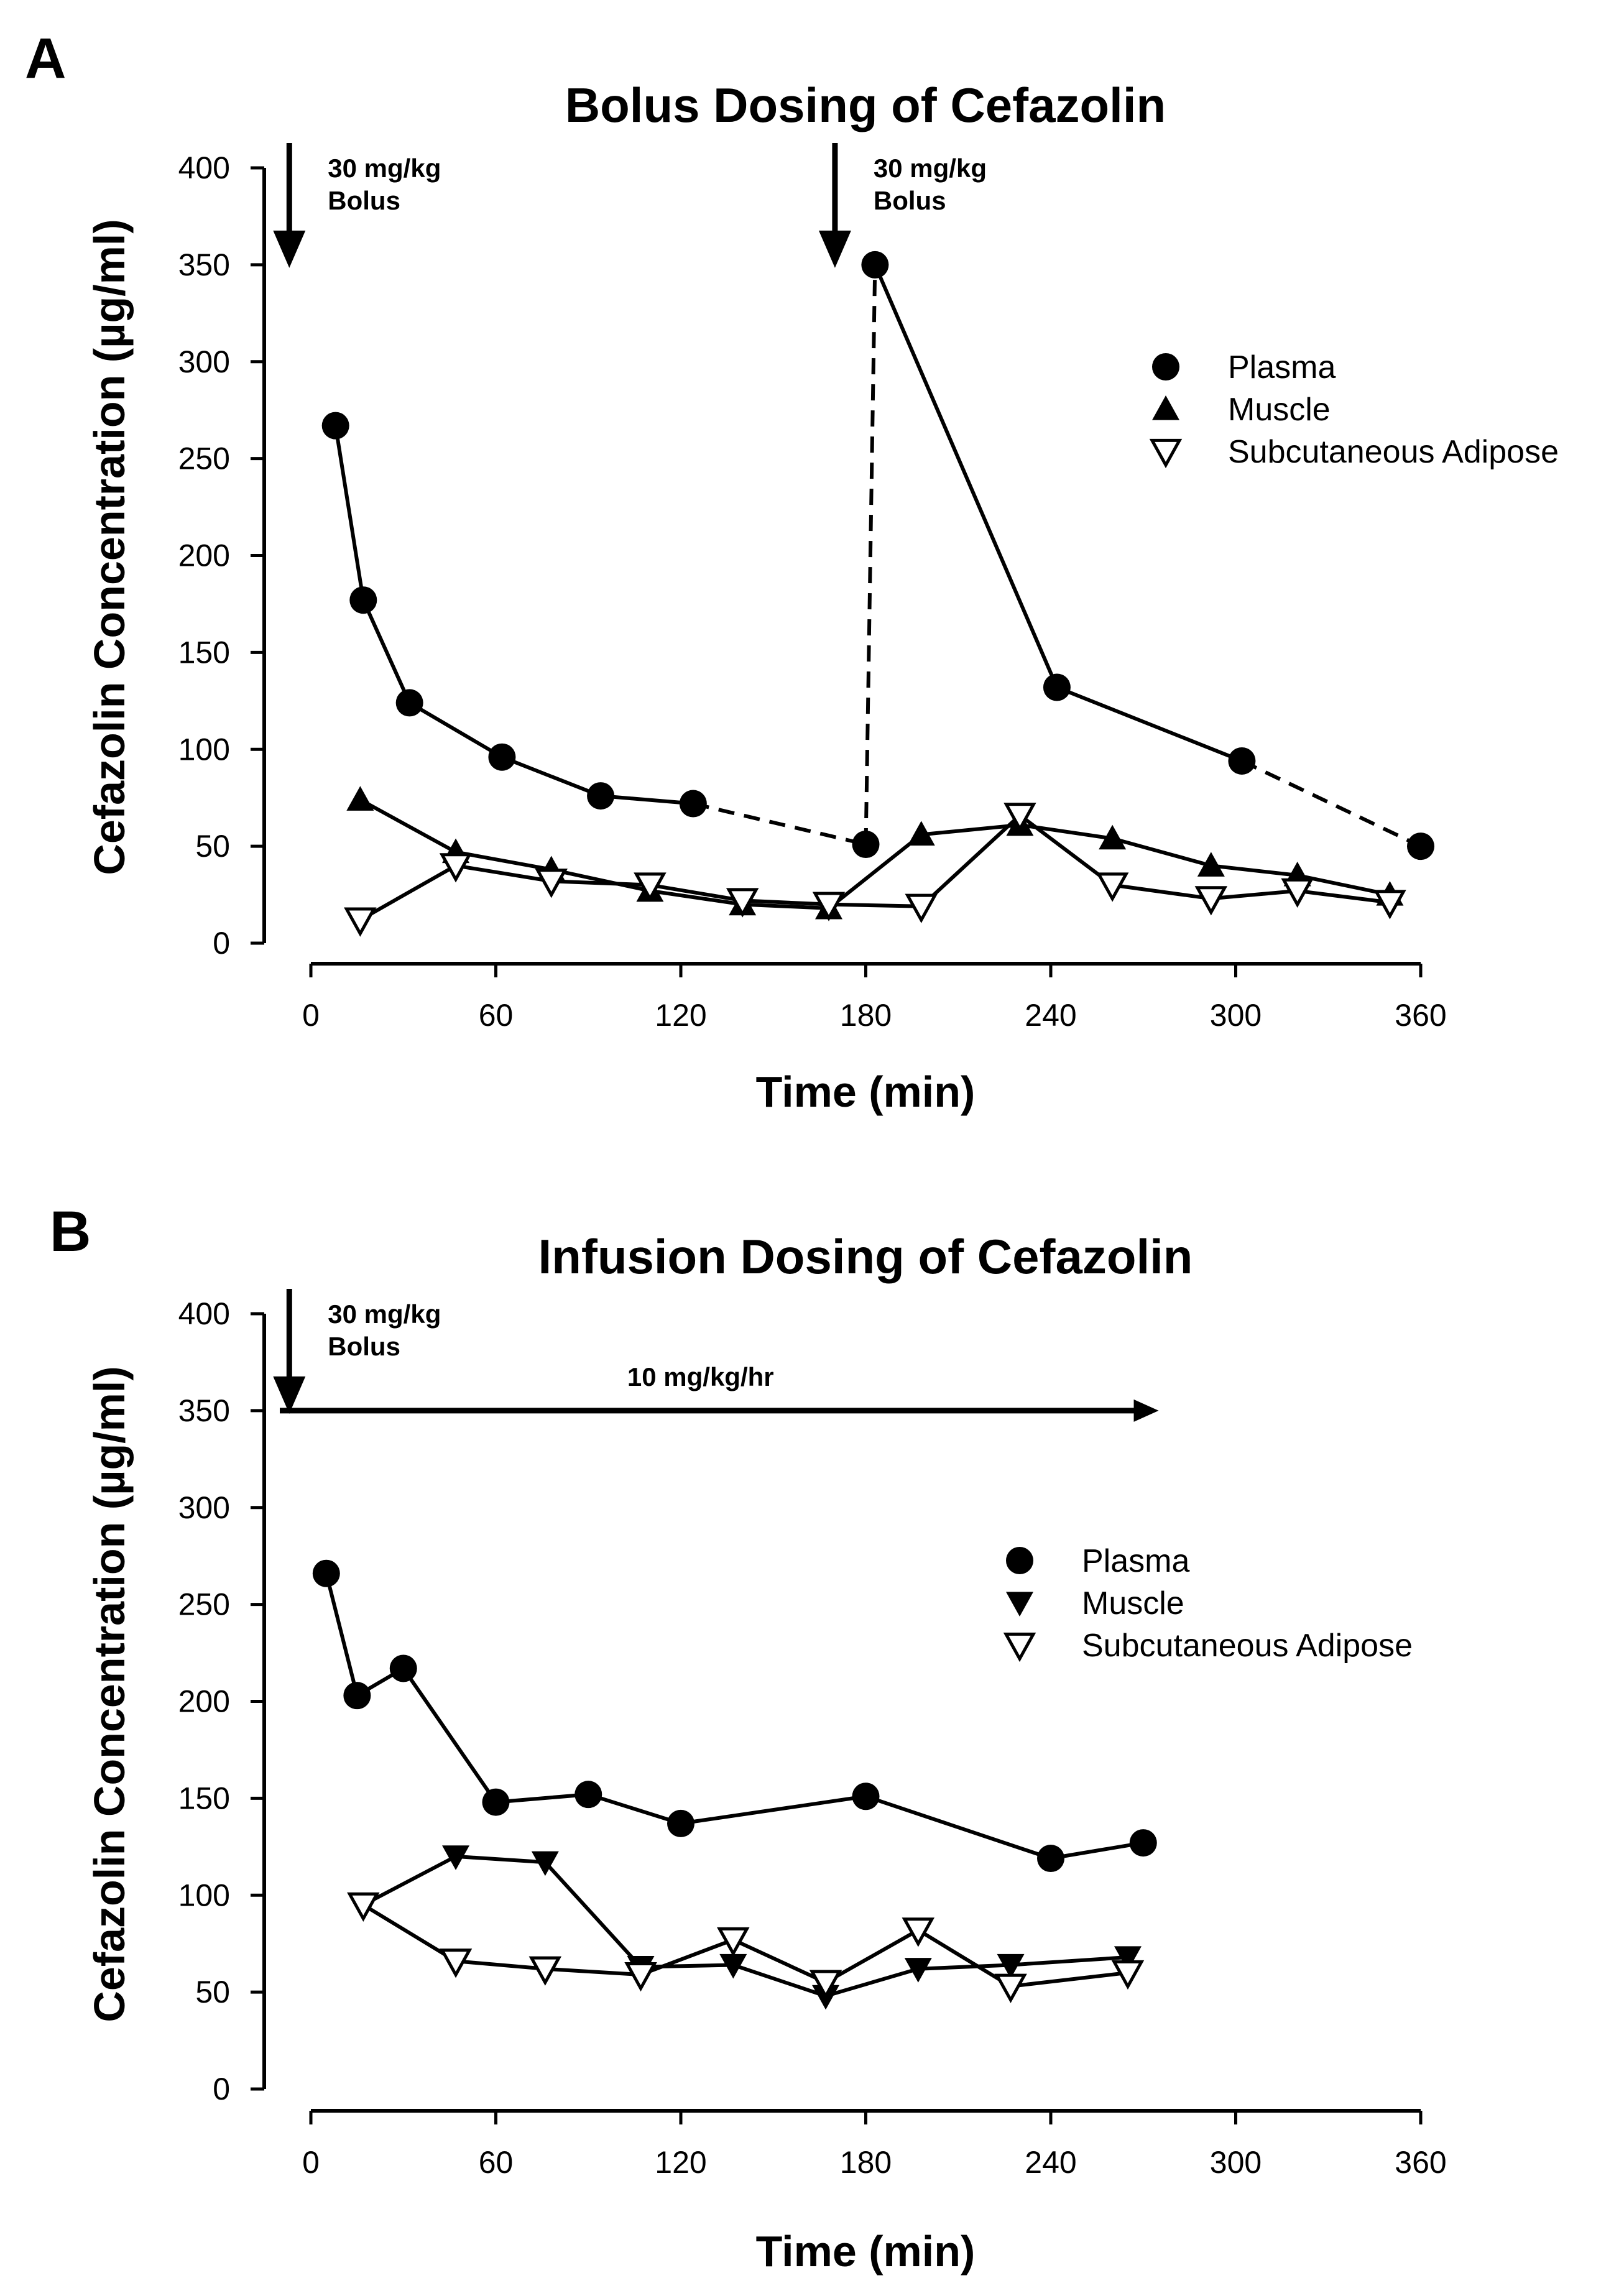 This screenshot has height=2283, width=1624. I want to click on panel-a-legend-subcutaneous-adipose-label: Subcutaneous Adipose, so click(1394, 452).